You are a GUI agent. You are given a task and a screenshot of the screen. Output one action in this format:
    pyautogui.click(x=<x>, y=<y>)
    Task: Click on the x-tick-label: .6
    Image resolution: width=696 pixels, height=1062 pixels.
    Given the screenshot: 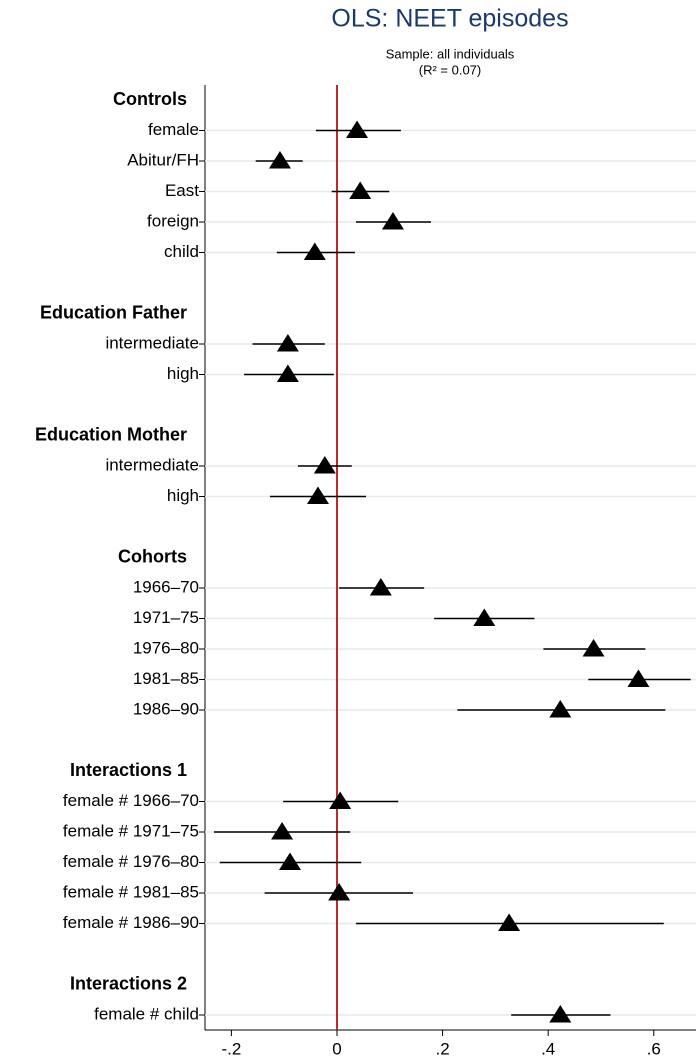 What is the action you would take?
    pyautogui.click(x=654, y=1048)
    